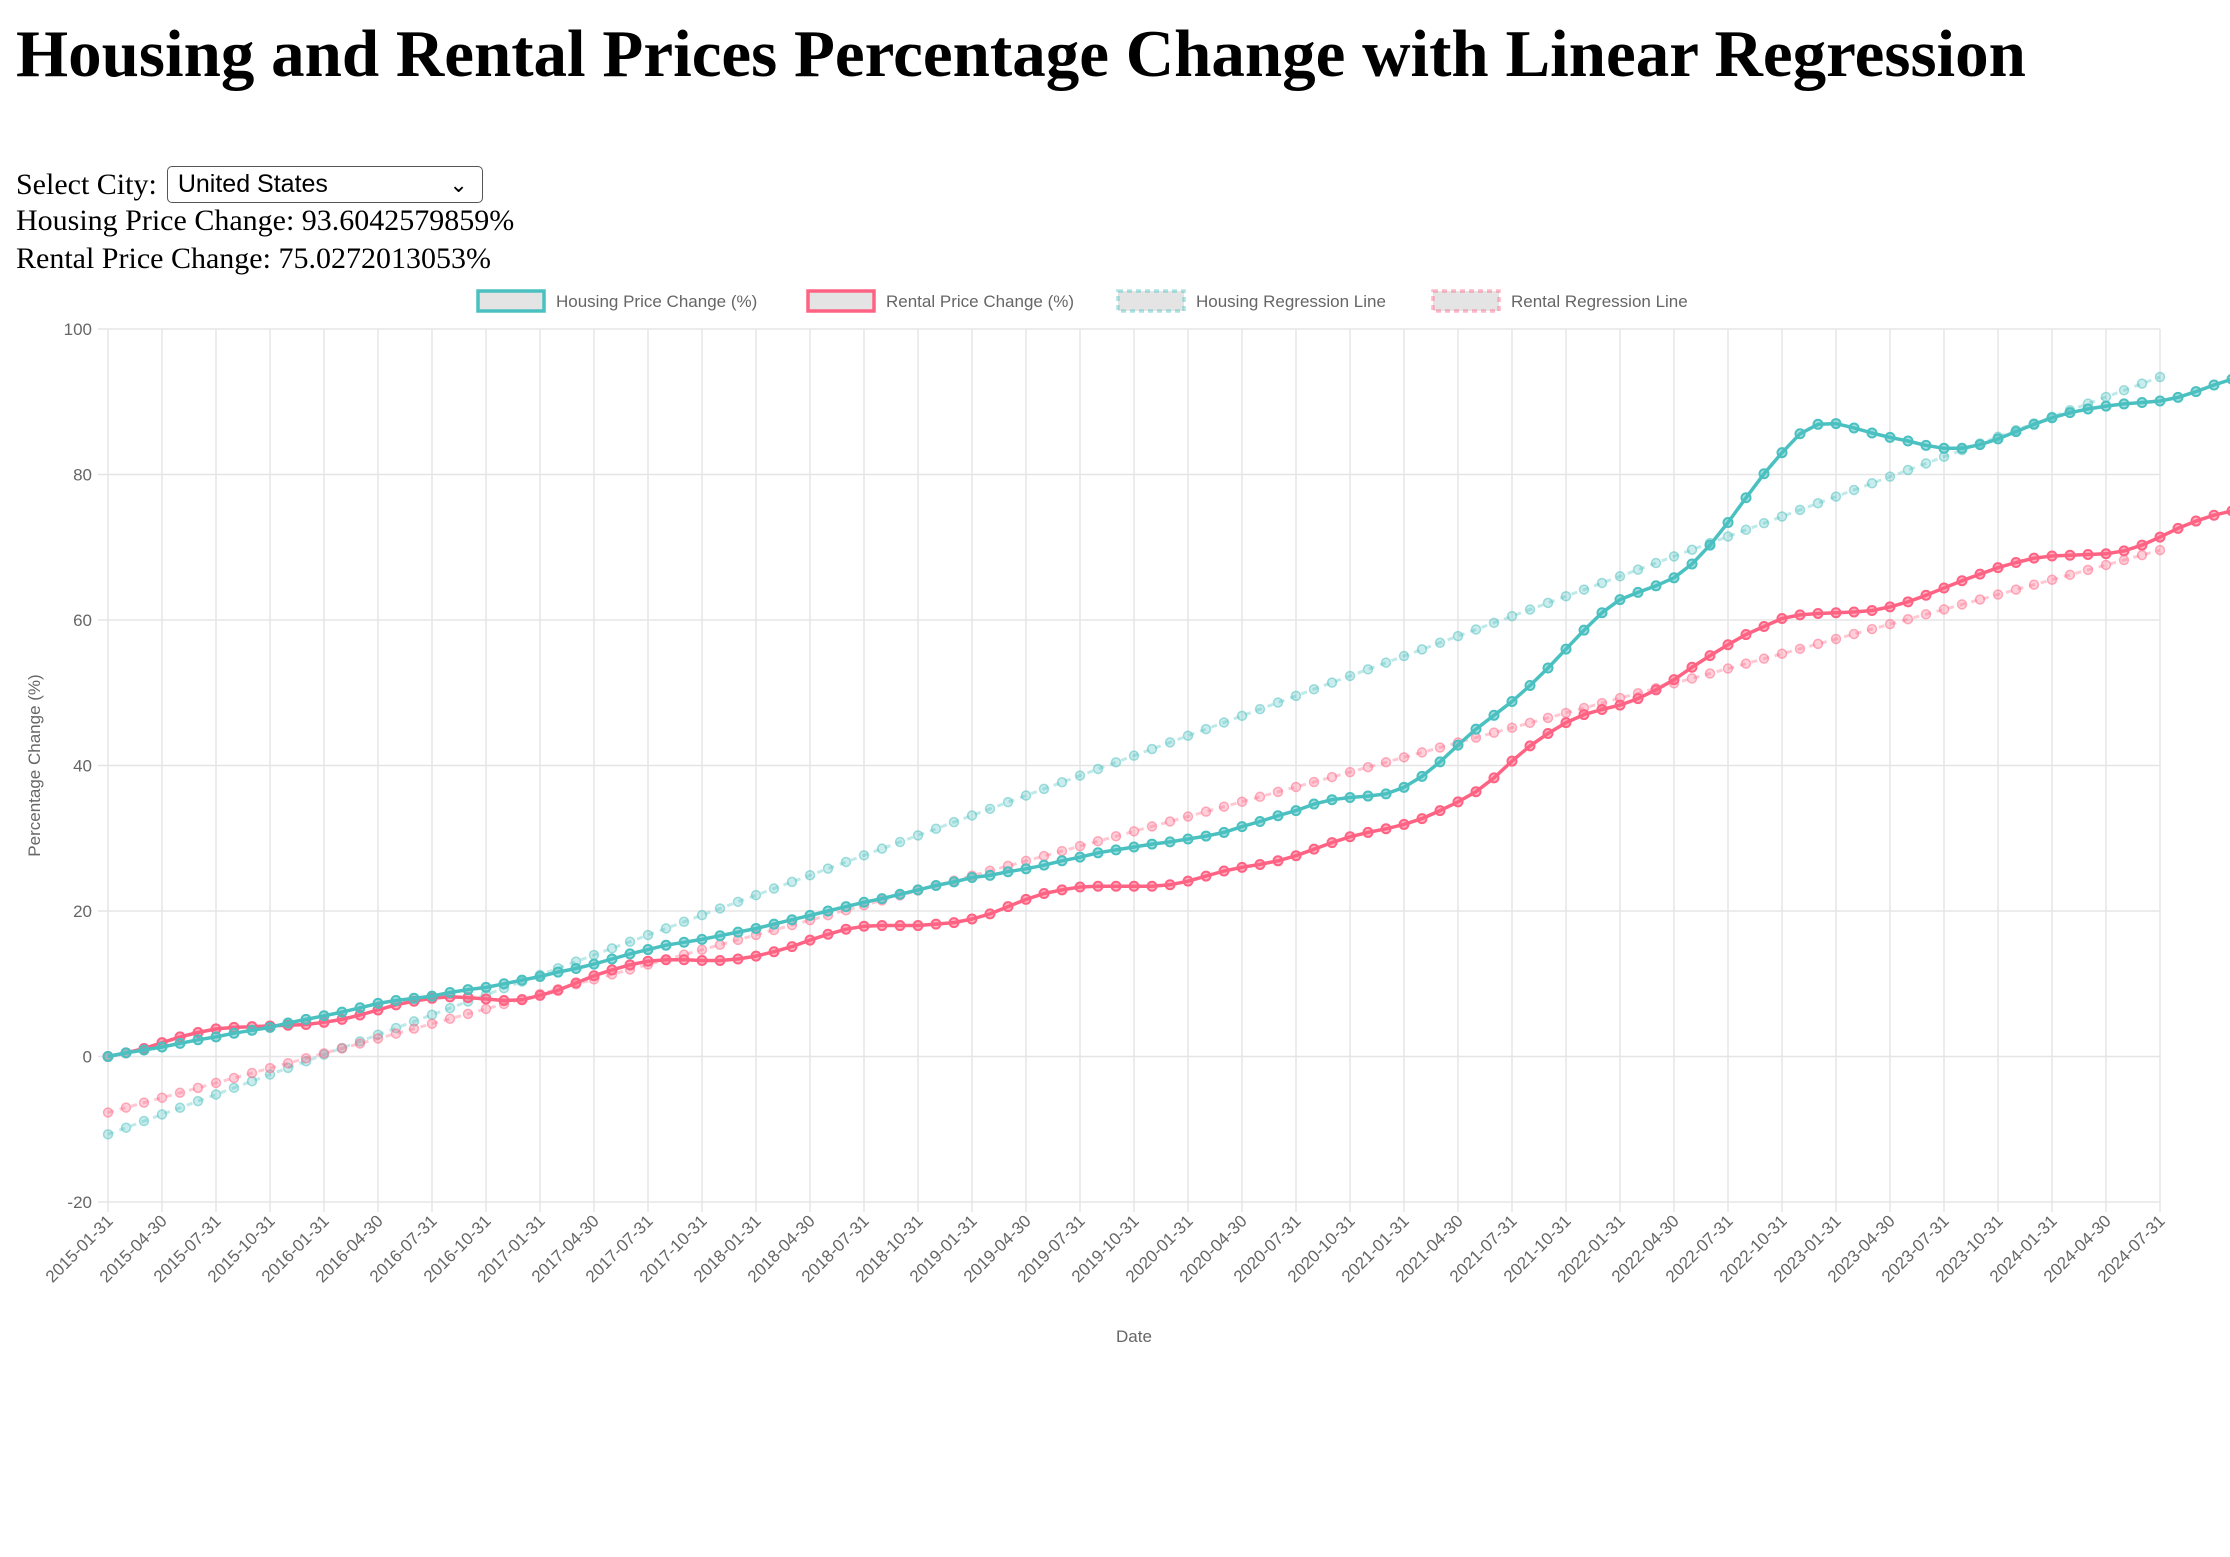 Image resolution: width=2230 pixels, height=1557 pixels. What do you see at coordinates (82, 475) in the screenshot?
I see `y-tick-label: 80` at bounding box center [82, 475].